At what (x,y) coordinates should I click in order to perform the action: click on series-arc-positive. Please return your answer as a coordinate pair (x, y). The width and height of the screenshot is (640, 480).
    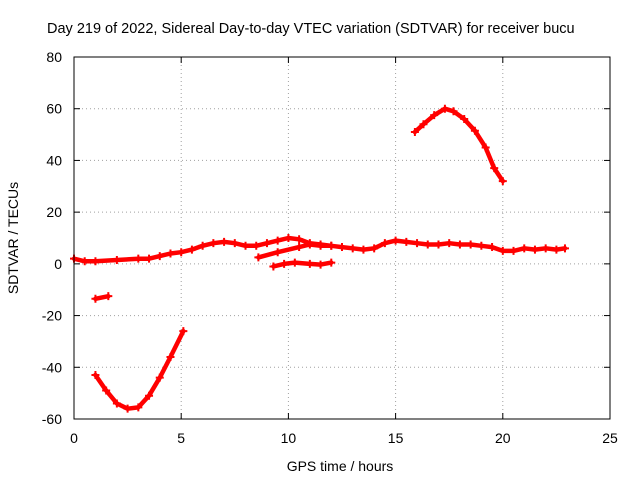
    Looking at the image, I should click on (458, 145).